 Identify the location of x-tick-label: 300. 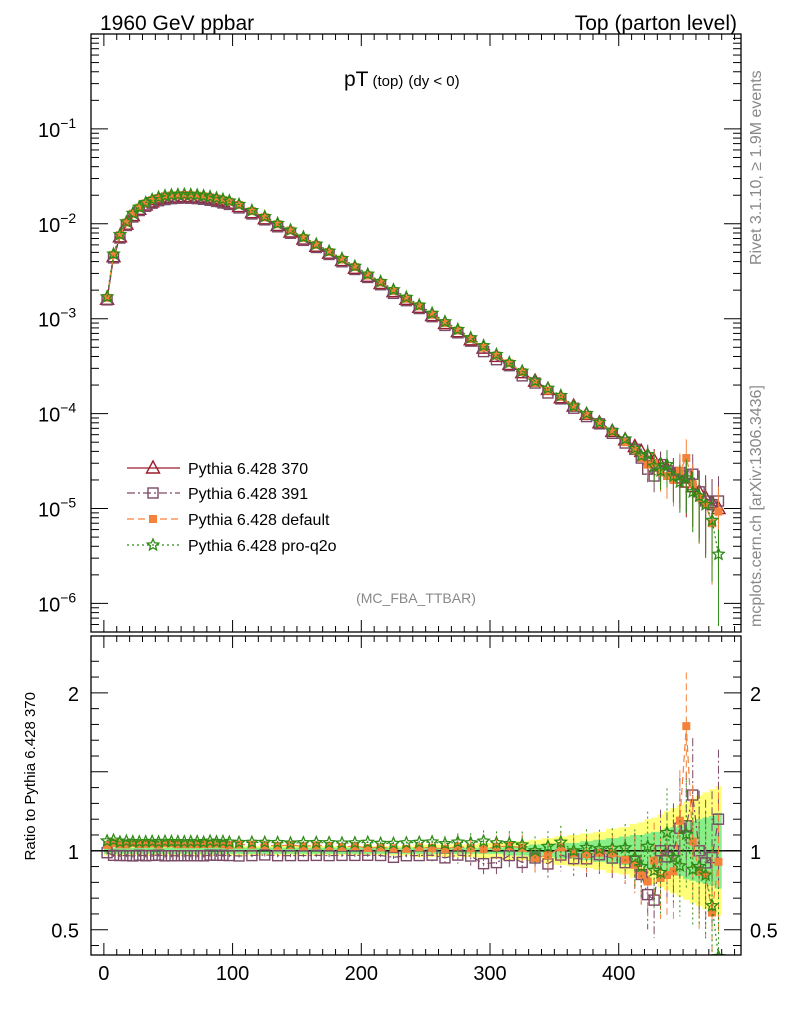
(489, 974).